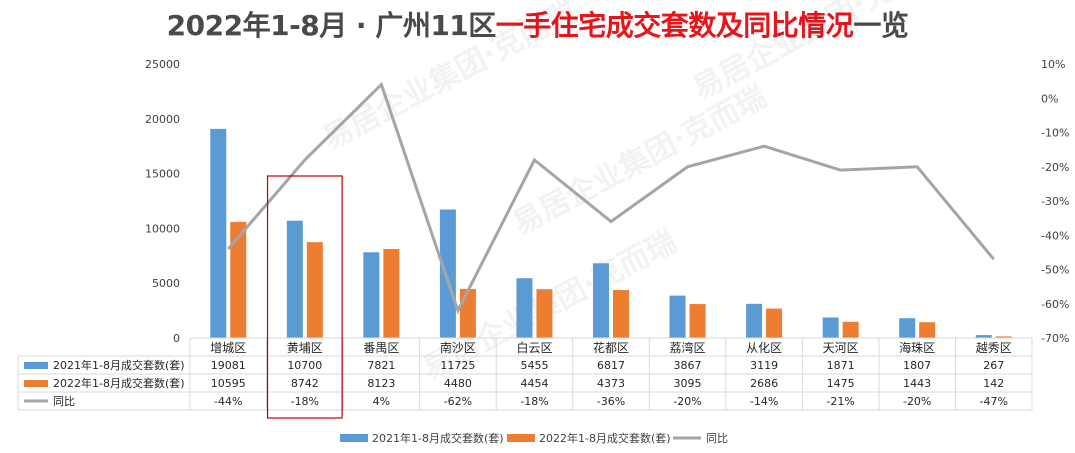 The height and width of the screenshot is (453, 1075). What do you see at coordinates (176, 338) in the screenshot?
I see `y-left-tick-label: 0` at bounding box center [176, 338].